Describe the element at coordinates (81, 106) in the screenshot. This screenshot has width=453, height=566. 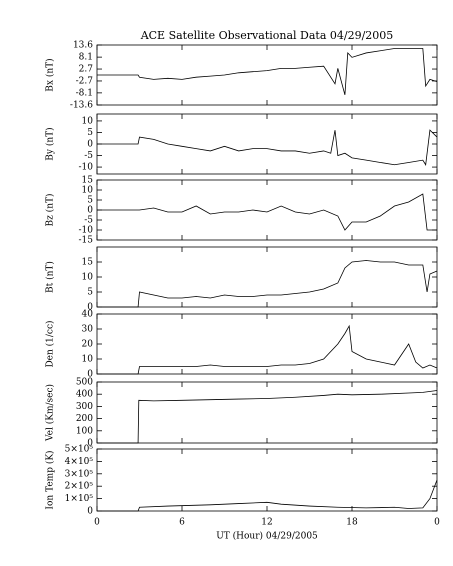
I see `y-tick-label: -13.6` at that location.